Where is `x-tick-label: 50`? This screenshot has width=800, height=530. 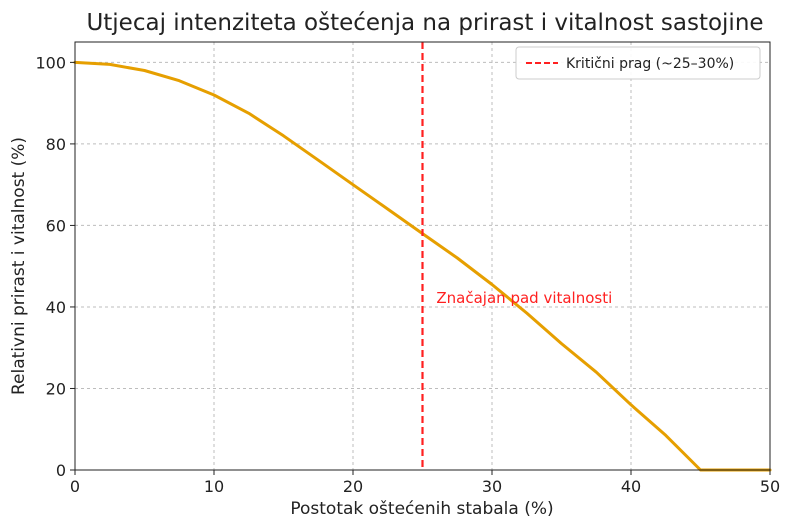
x-tick-label: 50 is located at coordinates (770, 486).